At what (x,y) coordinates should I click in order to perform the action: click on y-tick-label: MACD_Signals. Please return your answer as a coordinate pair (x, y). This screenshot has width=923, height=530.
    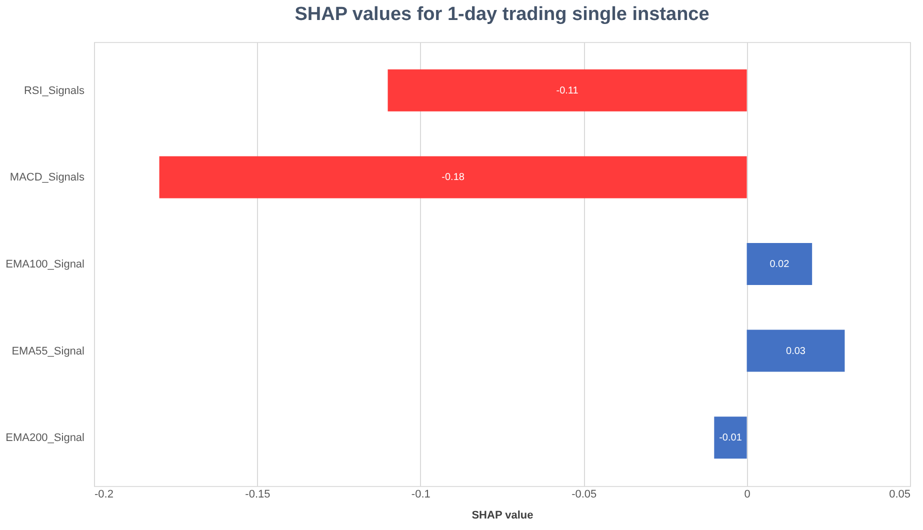
    Looking at the image, I should click on (47, 178).